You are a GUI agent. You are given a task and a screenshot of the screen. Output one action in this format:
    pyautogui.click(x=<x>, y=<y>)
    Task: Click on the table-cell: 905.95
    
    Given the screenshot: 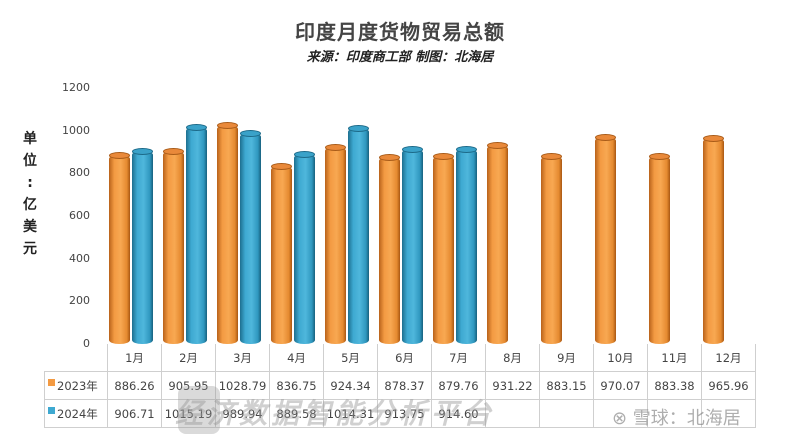 What is the action you would take?
    pyautogui.click(x=188, y=385)
    